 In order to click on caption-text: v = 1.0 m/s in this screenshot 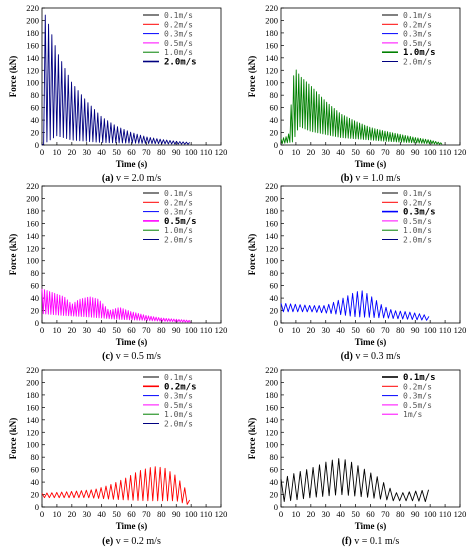, I will do `click(377, 178)`.